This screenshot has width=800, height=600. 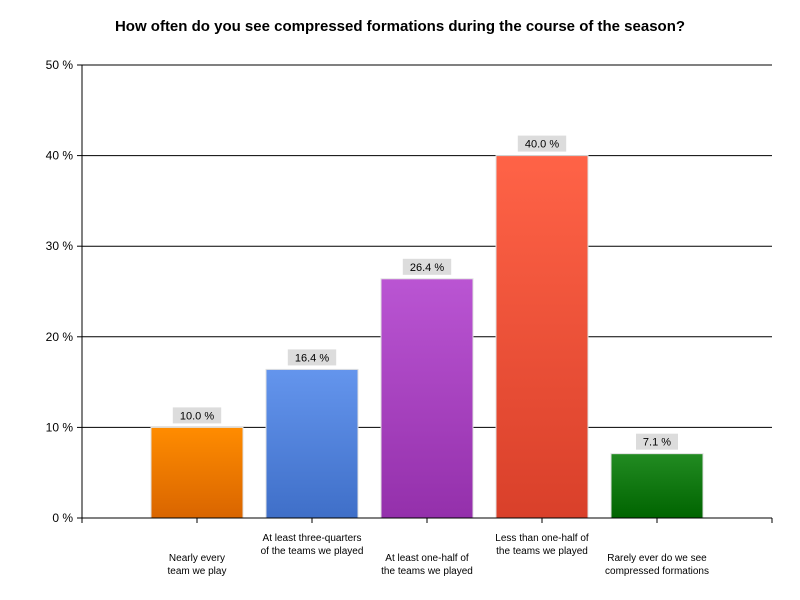 I want to click on y-tick-label: 0 %, so click(x=62, y=518).